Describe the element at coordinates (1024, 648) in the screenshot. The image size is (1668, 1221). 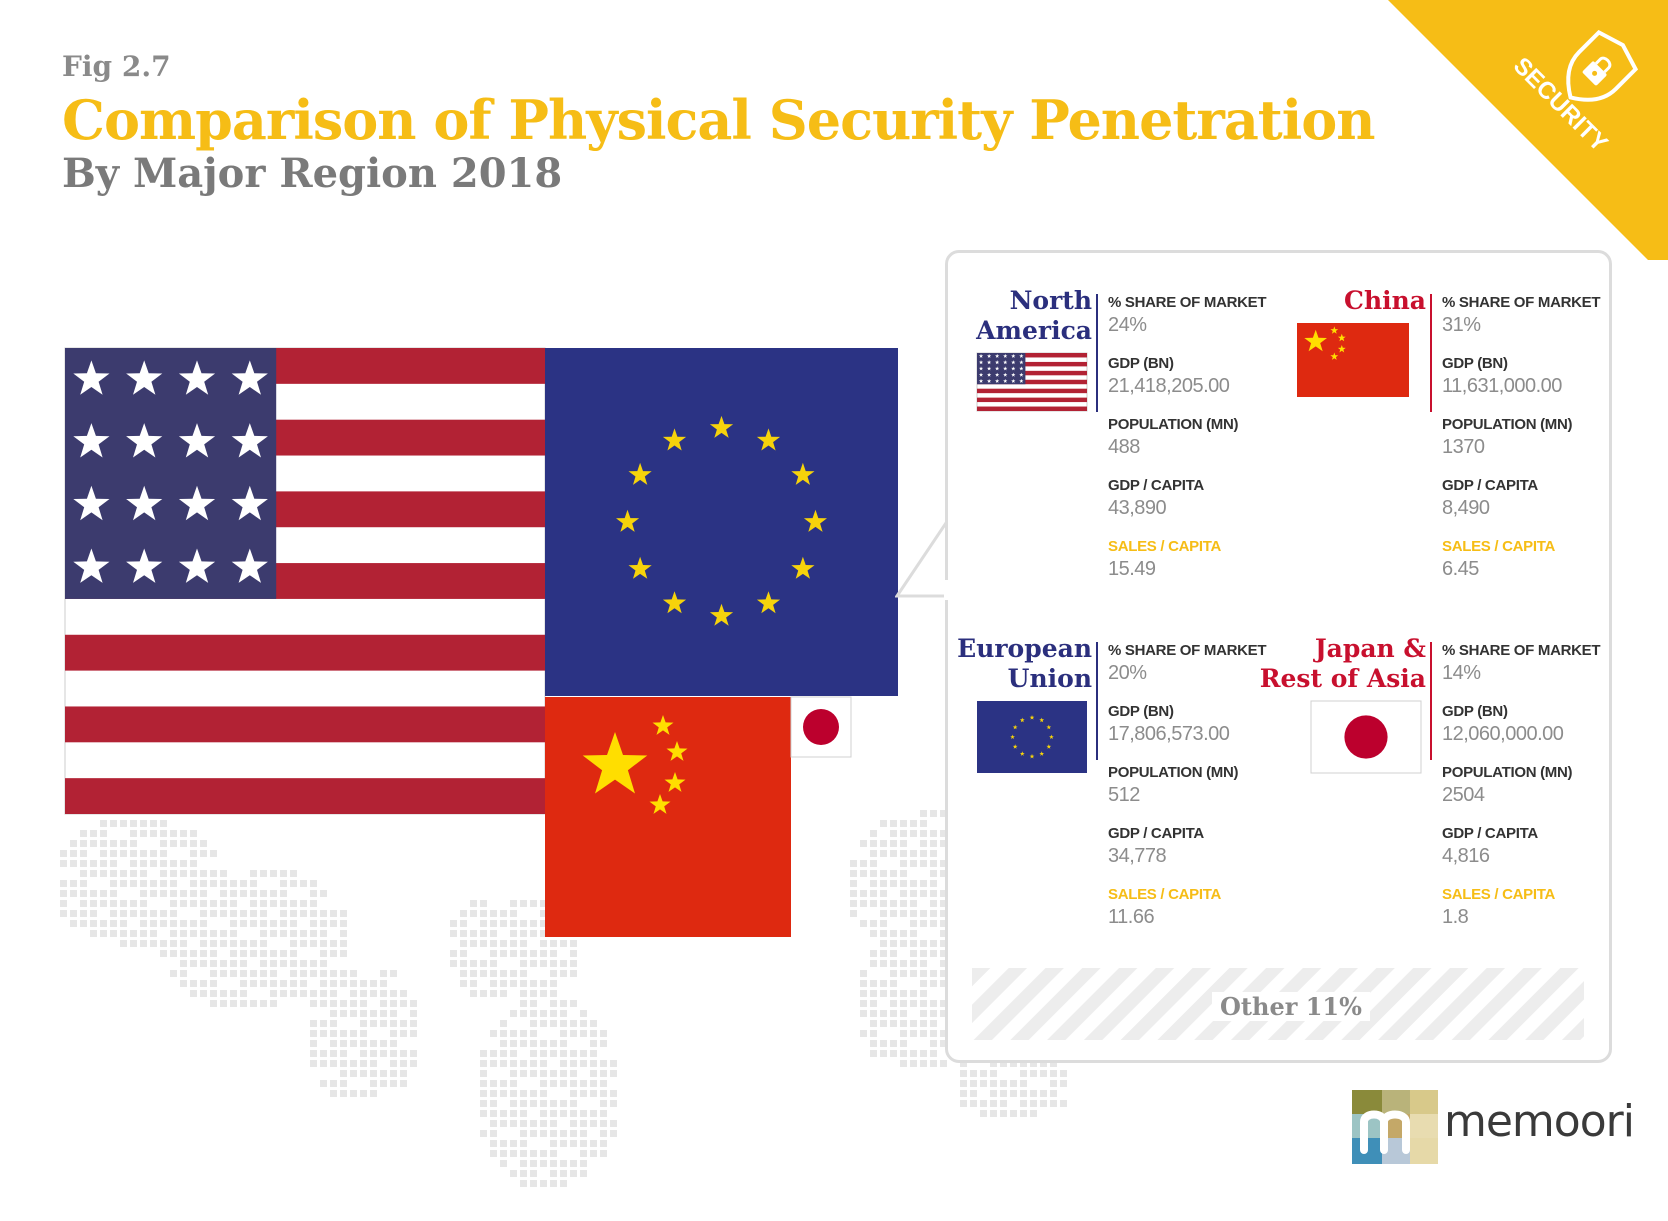
I see `region-name-line1: European` at that location.